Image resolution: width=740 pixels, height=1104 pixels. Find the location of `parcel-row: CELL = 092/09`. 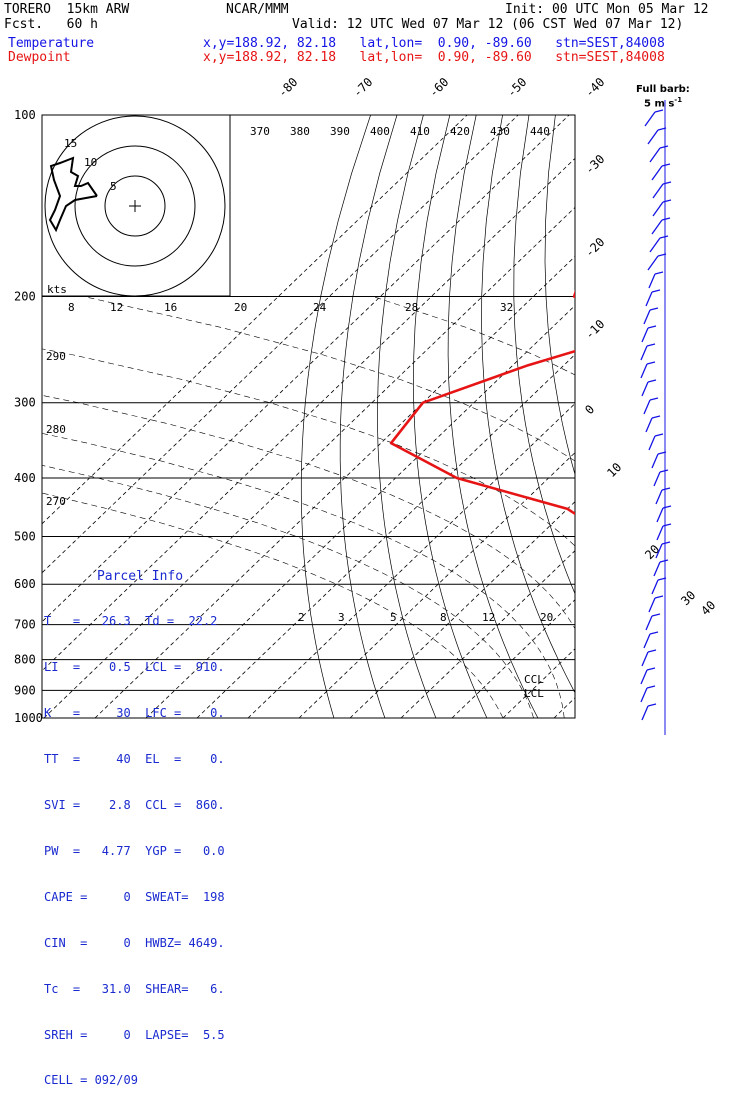

parcel-row: CELL = 092/09 is located at coordinates (91, 1080).